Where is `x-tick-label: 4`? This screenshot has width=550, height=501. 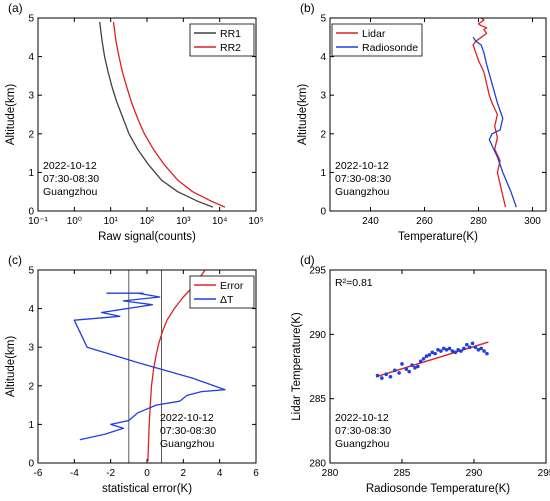
x-tick-label: 4 is located at coordinates (220, 473).